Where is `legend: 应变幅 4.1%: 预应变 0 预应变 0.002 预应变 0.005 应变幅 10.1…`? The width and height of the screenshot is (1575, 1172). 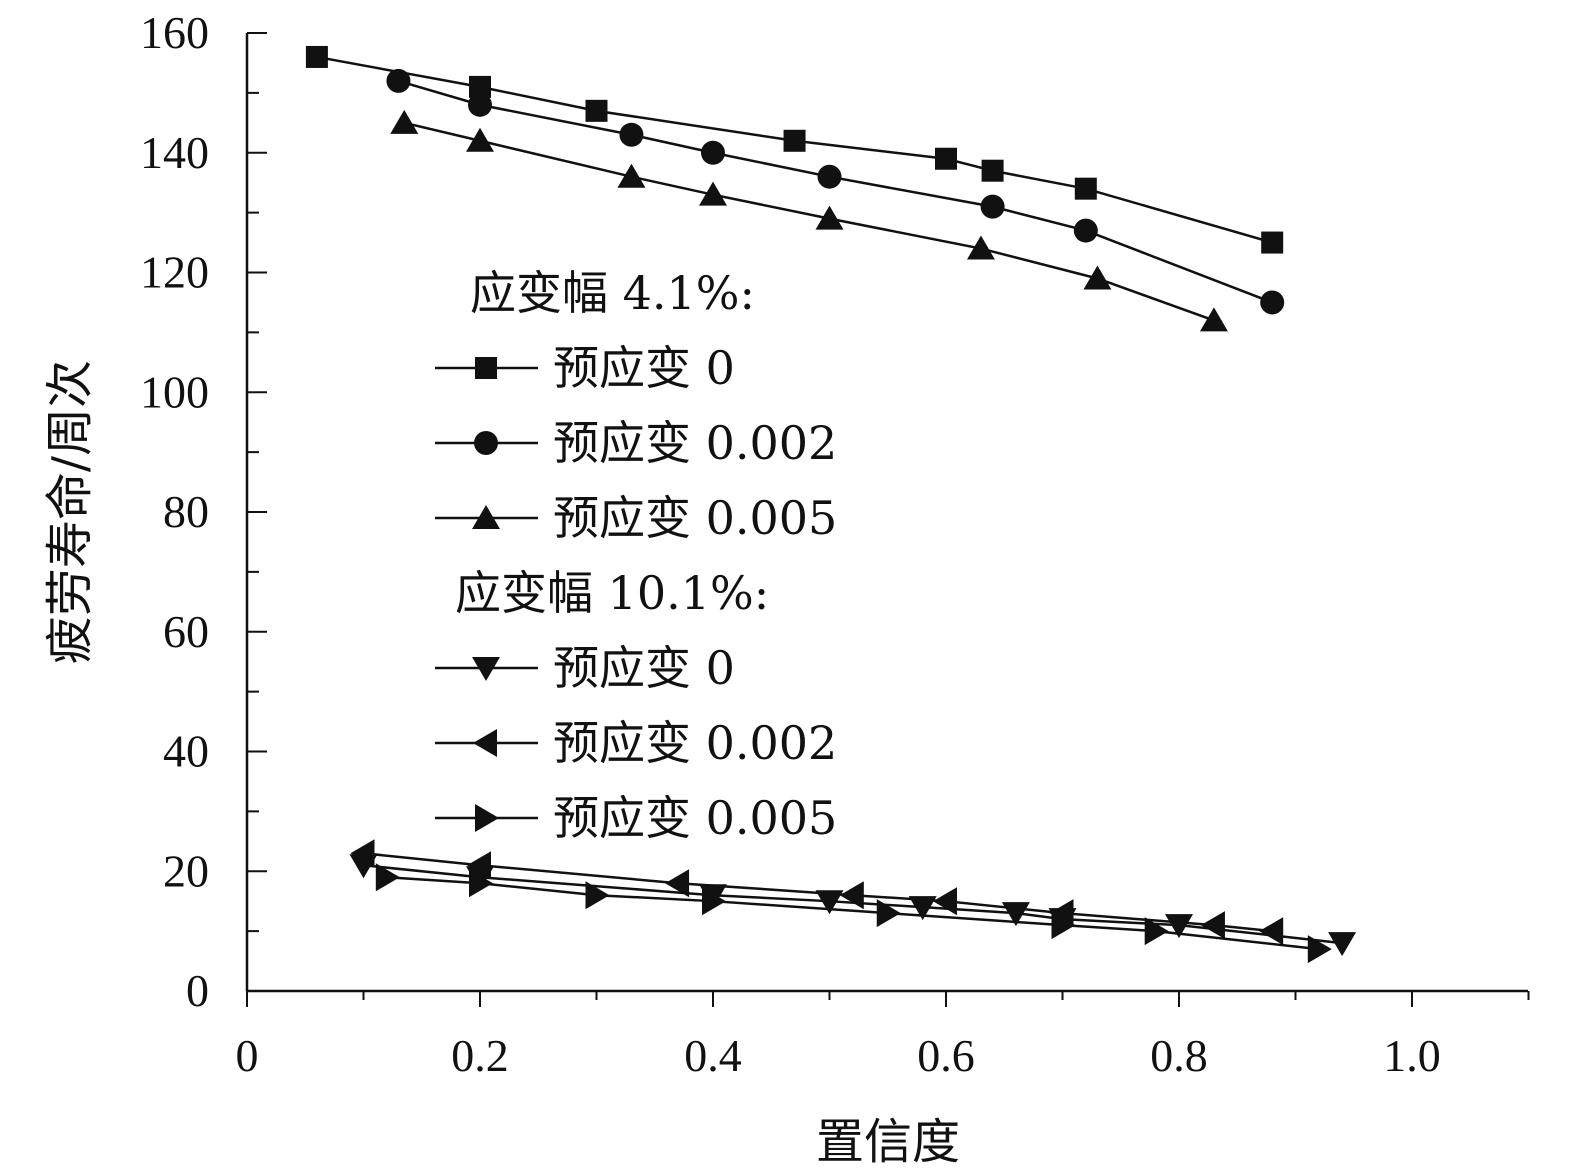 legend: 应变幅 4.1%: 预应变 0 预应变 0.002 预应变 0.005 应变幅 10.1… is located at coordinates (636, 555).